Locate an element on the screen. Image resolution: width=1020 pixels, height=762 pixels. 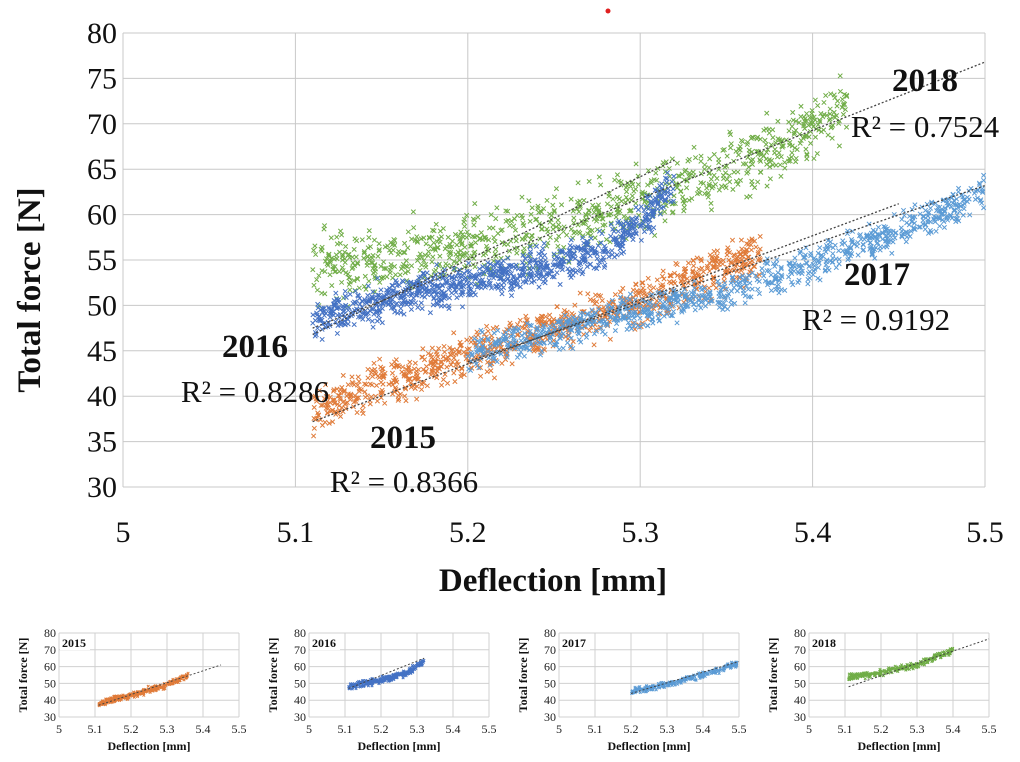
mini-tag-2017: 2017 is located at coordinates (574, 643).